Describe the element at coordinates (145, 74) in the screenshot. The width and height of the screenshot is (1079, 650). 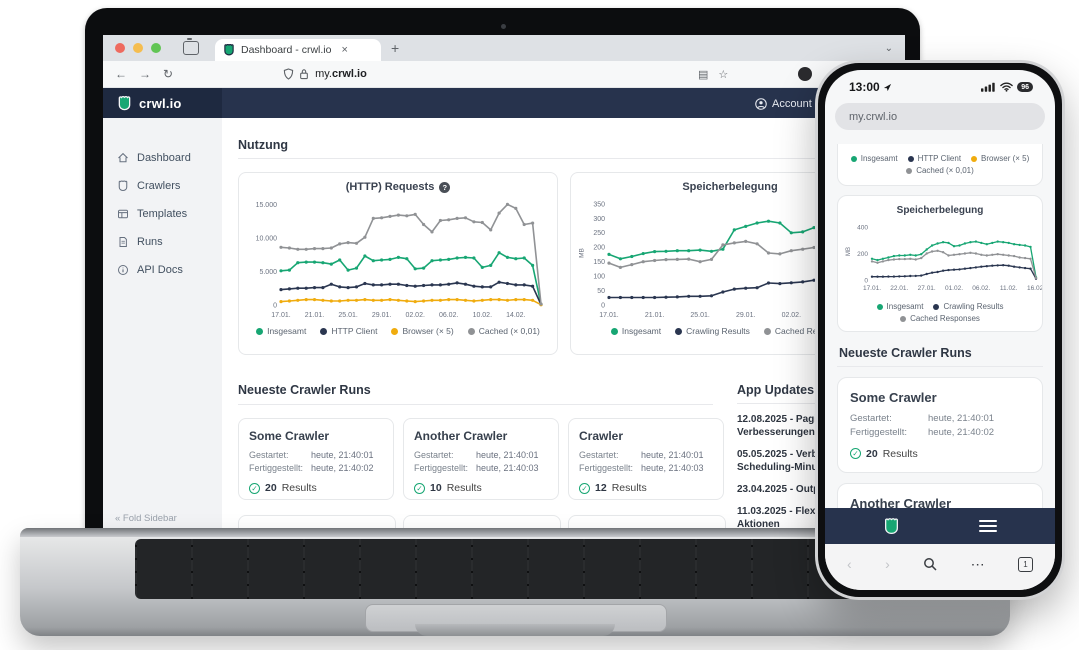
I see `forward-icon: →` at that location.